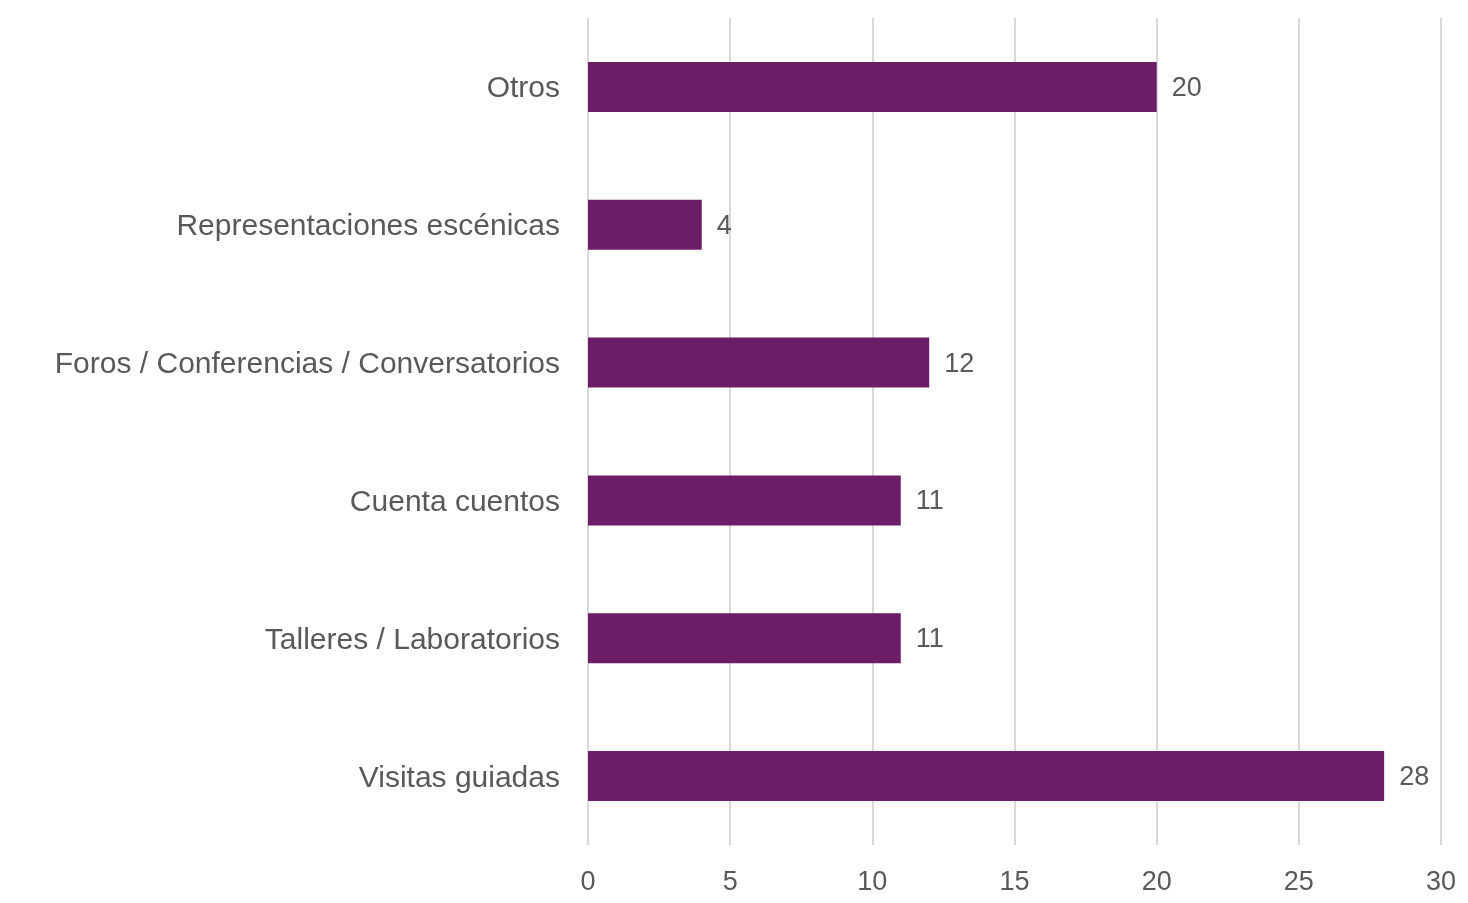 The width and height of the screenshot is (1468, 903). Describe the element at coordinates (368, 225) in the screenshot. I see `y-tick-label: Representaciones escénicas` at that location.